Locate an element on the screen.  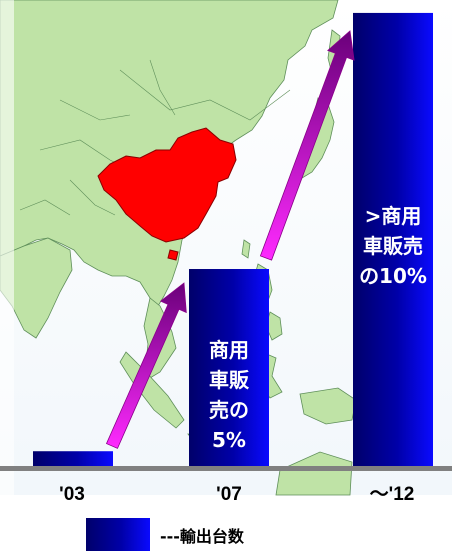
bar-2-label-line-4: 5% is located at coordinates (229, 440).